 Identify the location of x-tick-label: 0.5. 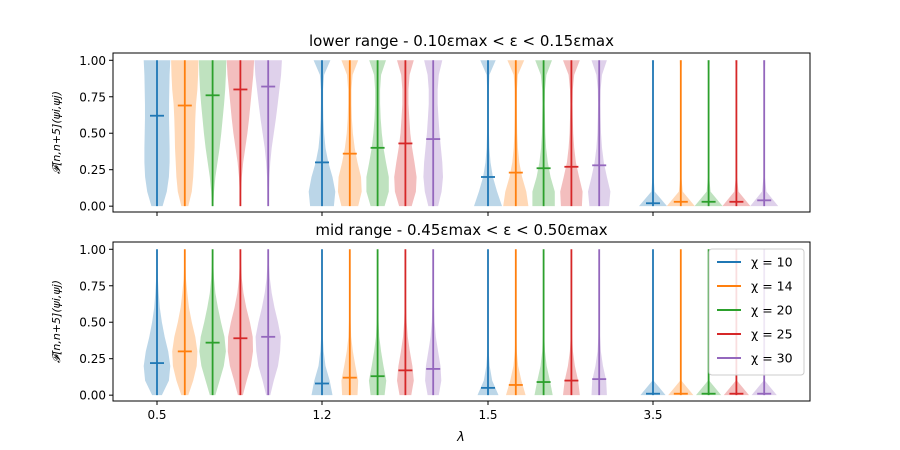
(156, 415).